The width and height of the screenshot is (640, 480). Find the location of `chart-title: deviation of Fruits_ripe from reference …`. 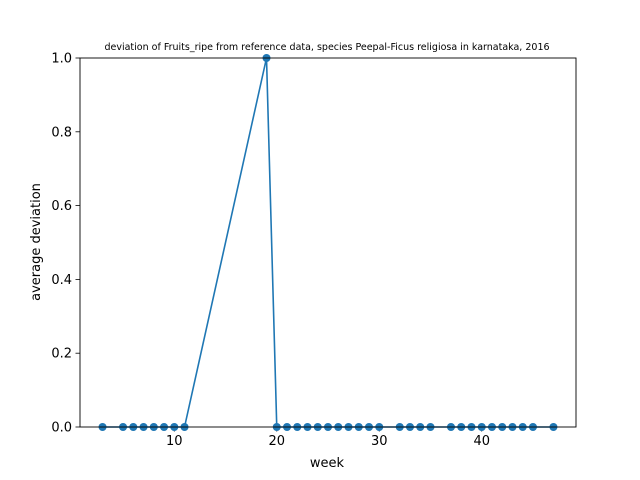

chart-title: deviation of Fruits_ripe from reference … is located at coordinates (326, 47).